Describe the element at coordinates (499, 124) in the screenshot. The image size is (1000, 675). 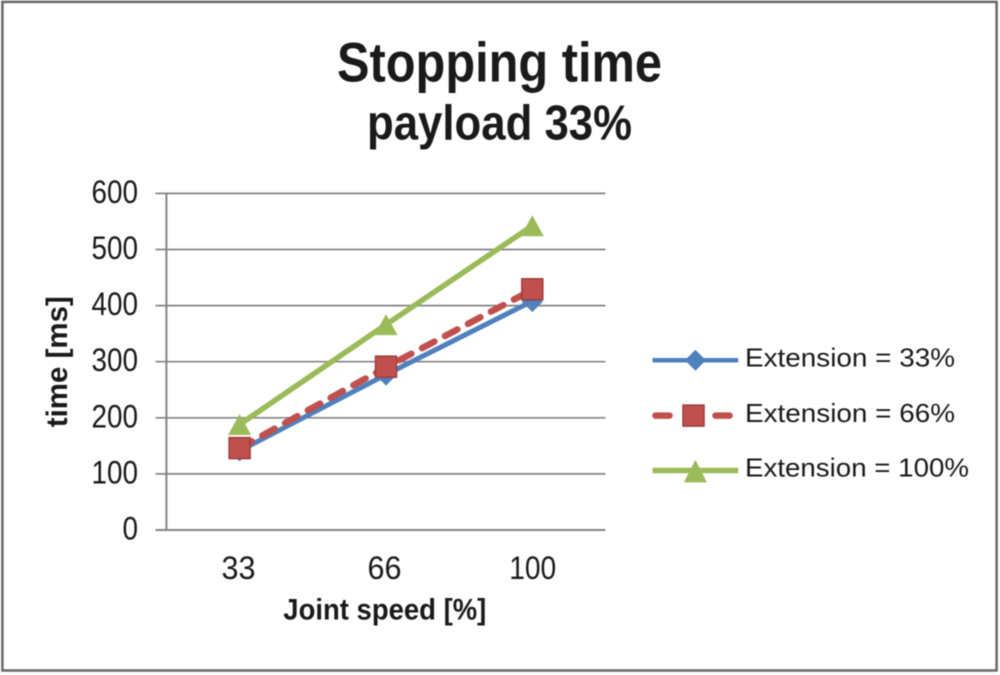
I see `svg-text: payload 33%` at that location.